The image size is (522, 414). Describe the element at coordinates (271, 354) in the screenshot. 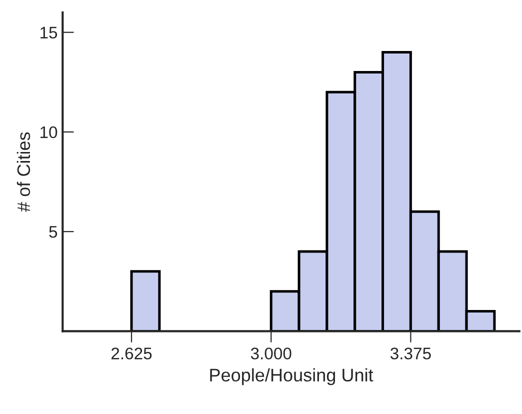

I see `x-tick-label: 3.000` at that location.